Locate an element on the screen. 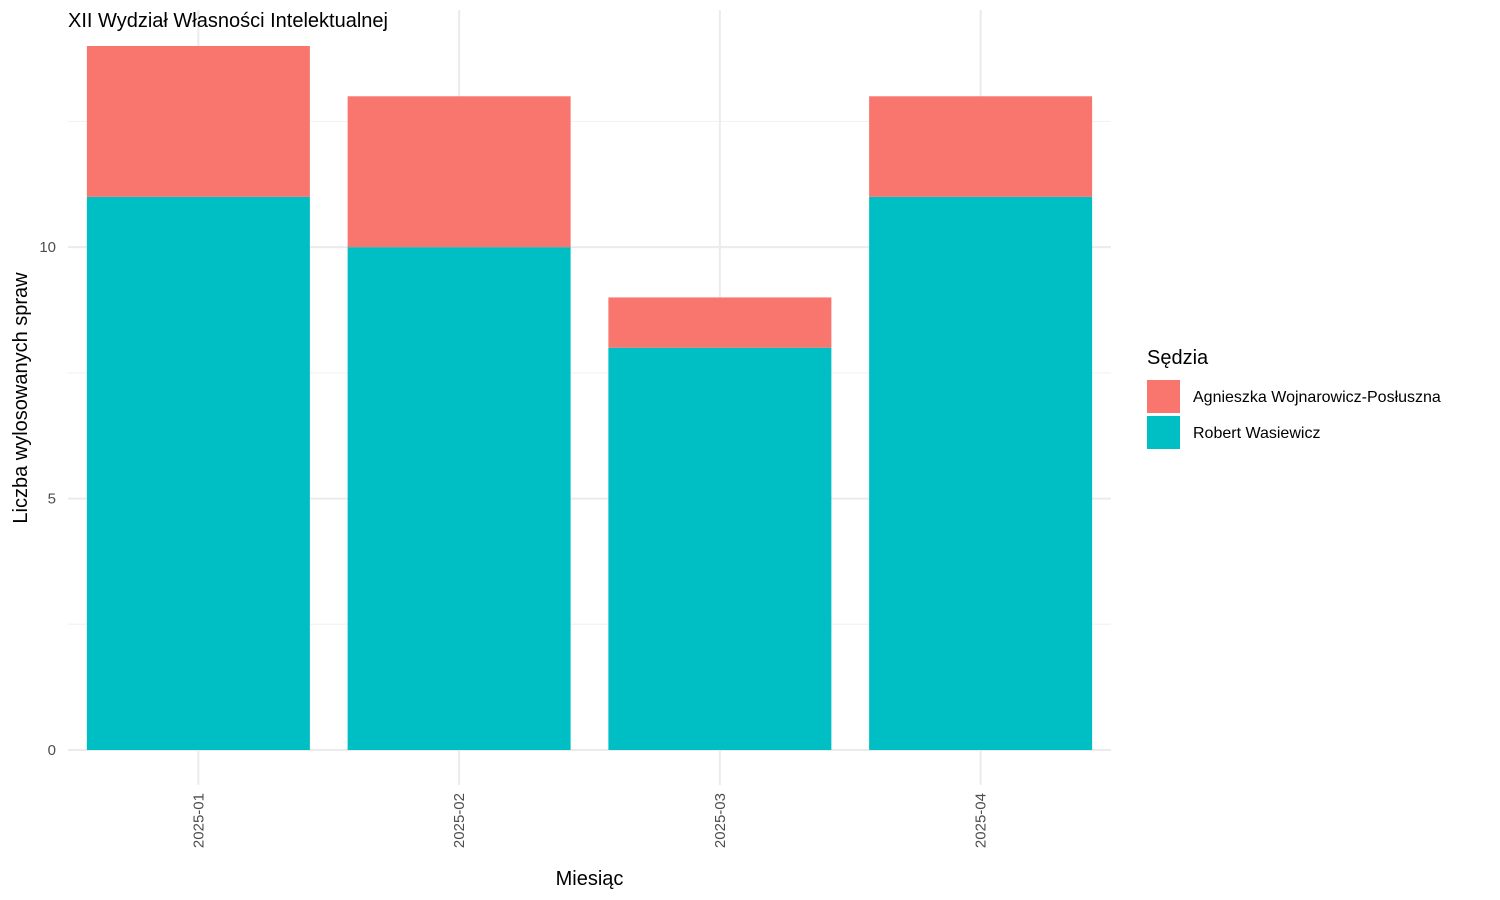  legend-label: Robert Wasiewicz is located at coordinates (1256, 433).